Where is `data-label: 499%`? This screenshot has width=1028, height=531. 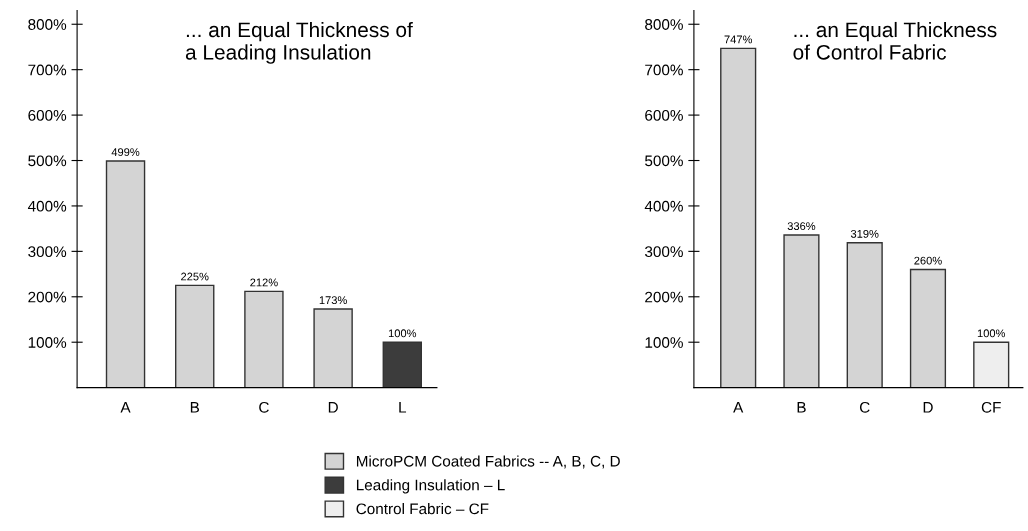 data-label: 499% is located at coordinates (125, 152).